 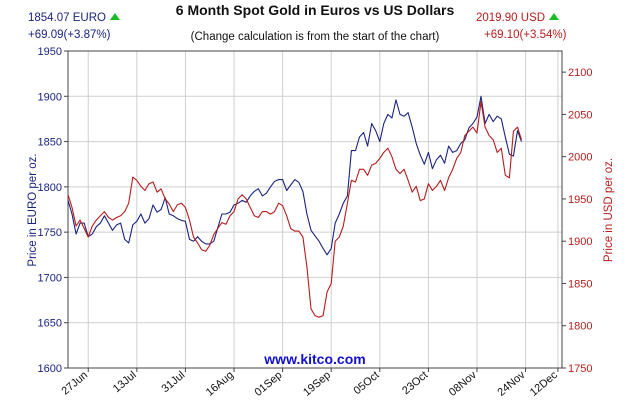 What do you see at coordinates (580, 158) in the screenshot?
I see `right-tick-label: 2000` at bounding box center [580, 158].